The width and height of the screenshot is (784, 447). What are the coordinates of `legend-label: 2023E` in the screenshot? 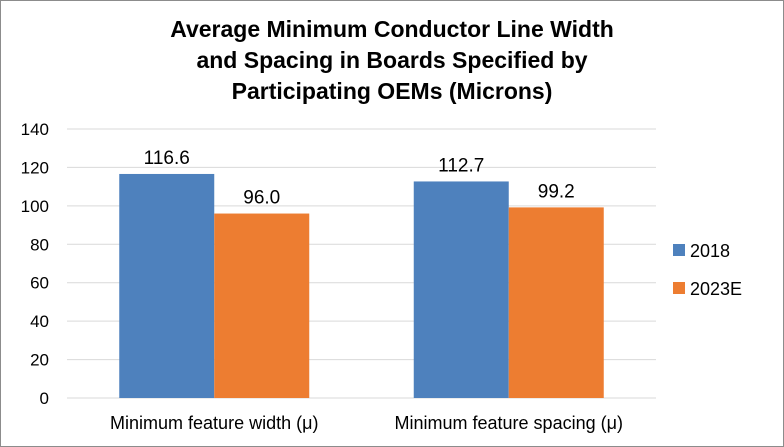 It's located at (716, 289).